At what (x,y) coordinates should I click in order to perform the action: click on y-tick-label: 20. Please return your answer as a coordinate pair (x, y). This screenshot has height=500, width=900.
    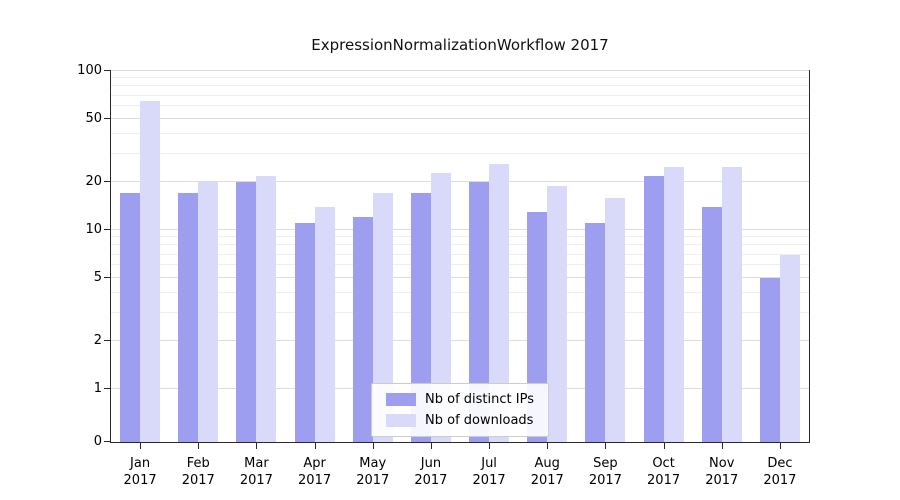
    Looking at the image, I should click on (93, 182).